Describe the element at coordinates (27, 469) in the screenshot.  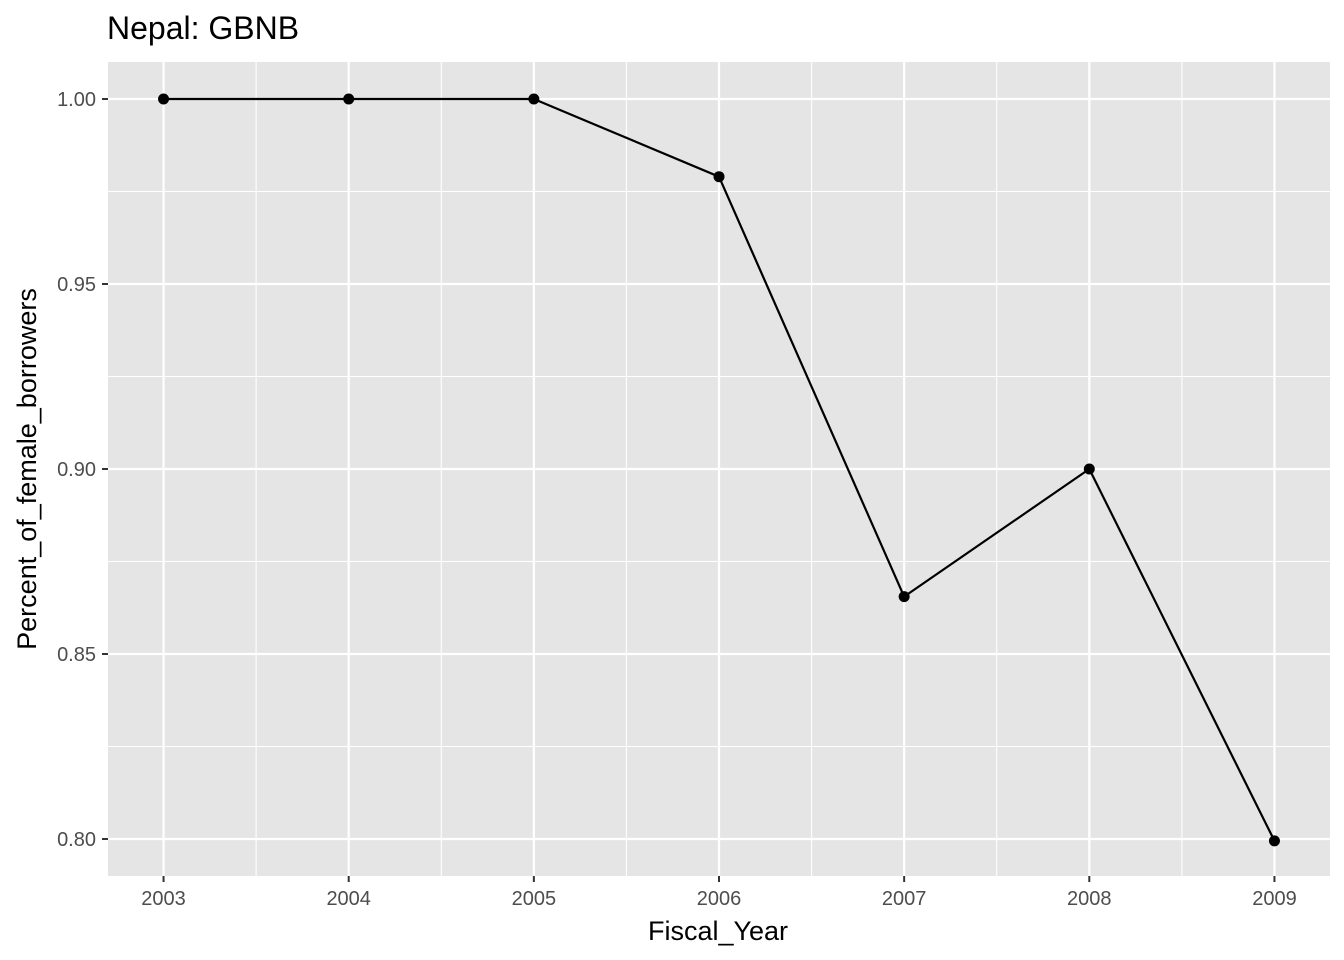
I see `y-axis-title: Percent_of_female_borrowers` at that location.